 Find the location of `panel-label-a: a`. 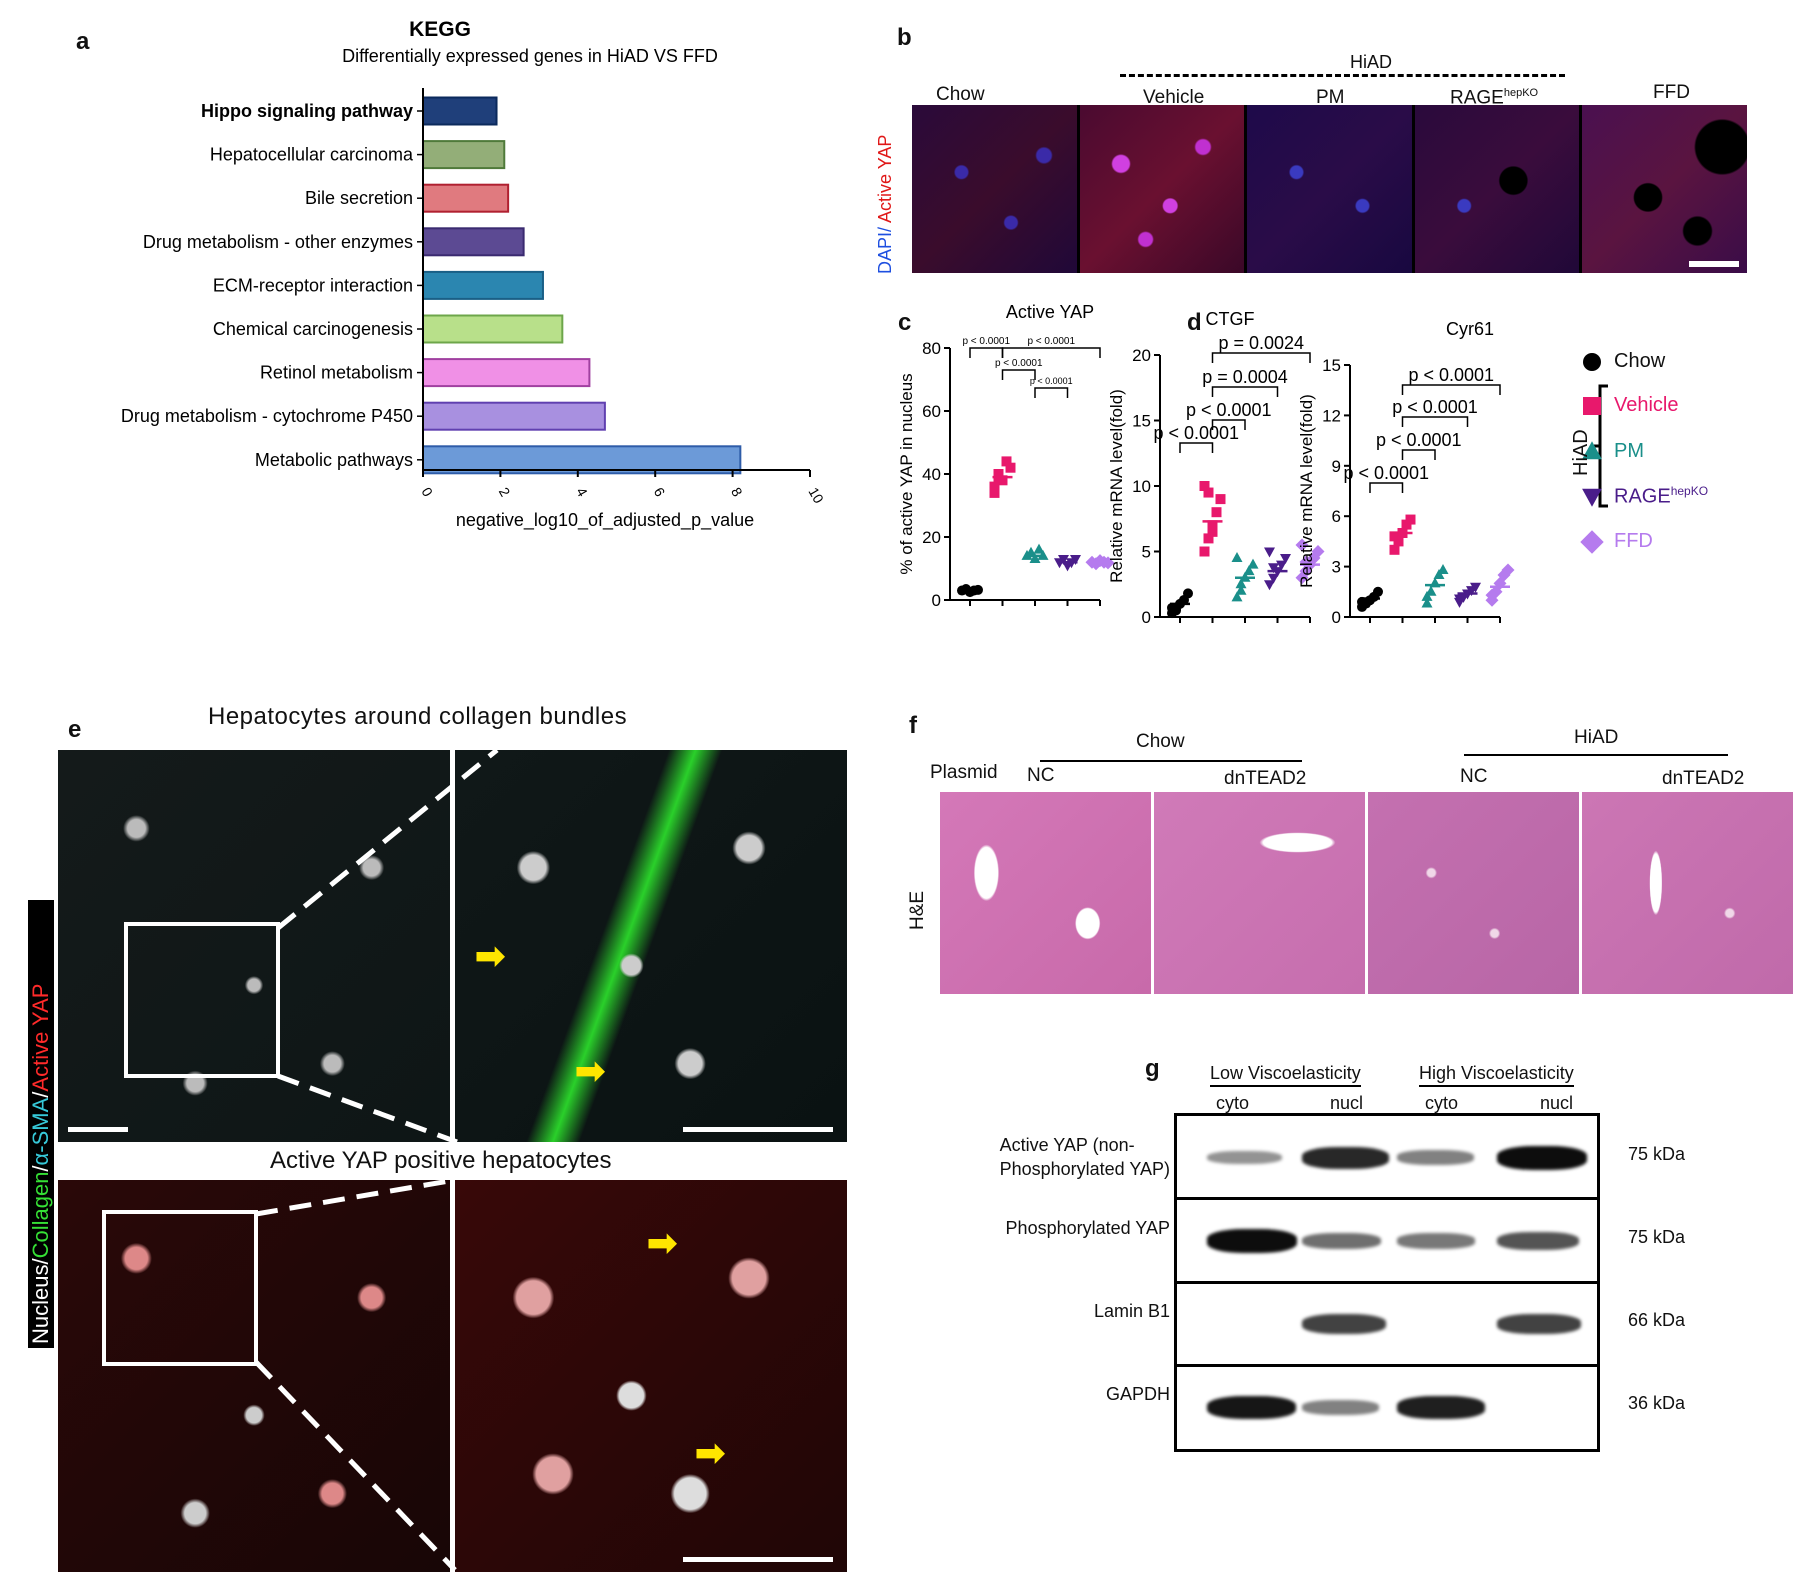

panel-label-a: a is located at coordinates (83, 41).